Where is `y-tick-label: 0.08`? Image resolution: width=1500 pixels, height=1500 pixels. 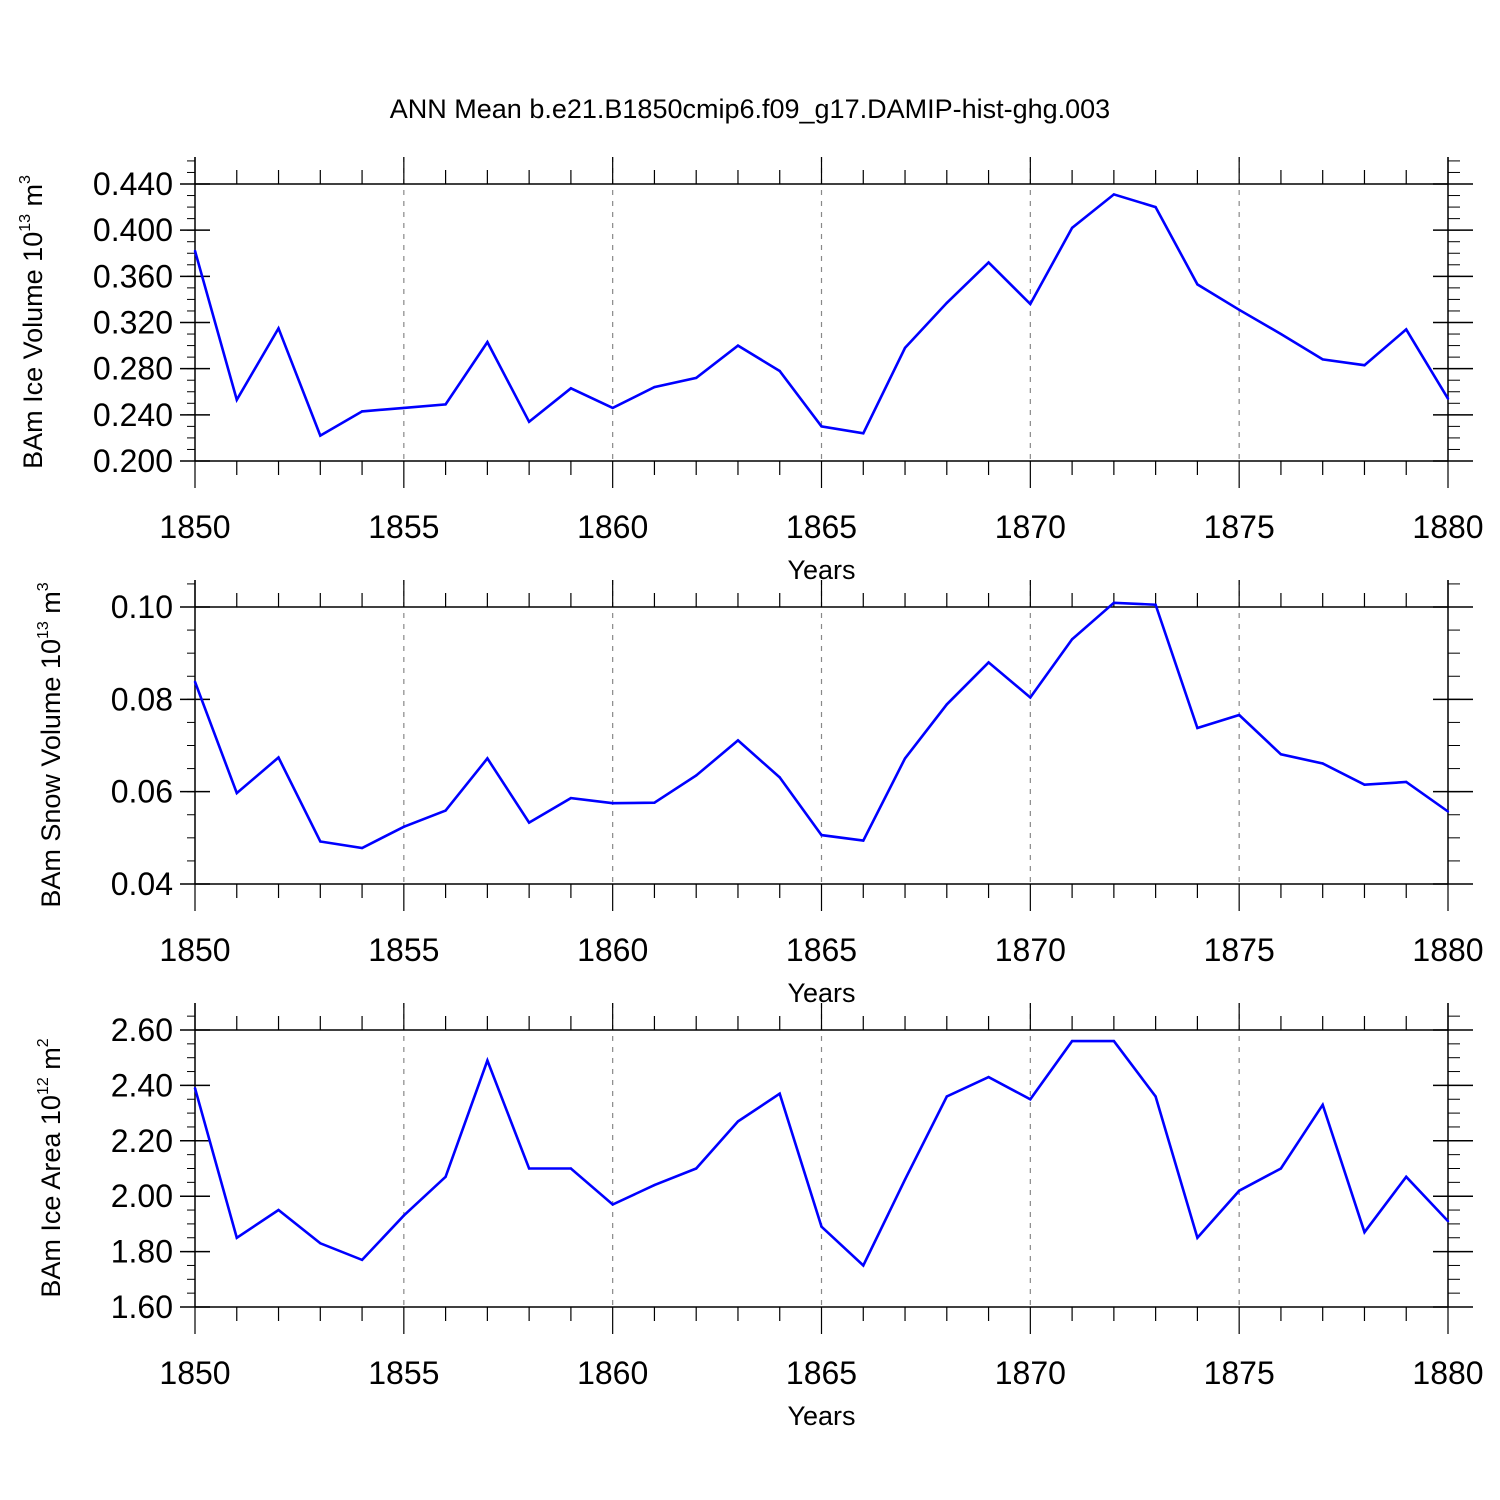 y-tick-label: 0.08 is located at coordinates (142, 699).